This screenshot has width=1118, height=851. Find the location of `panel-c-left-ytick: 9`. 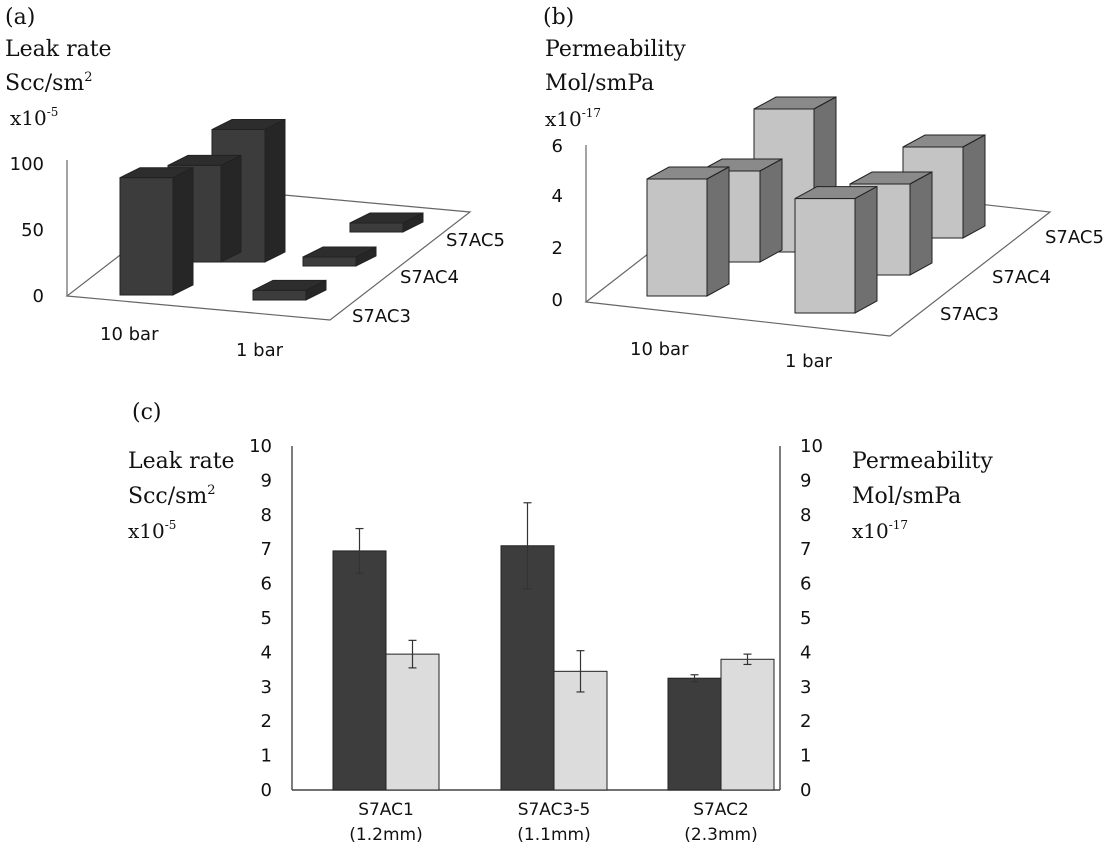

panel-c-left-ytick: 9 is located at coordinates (266, 480).